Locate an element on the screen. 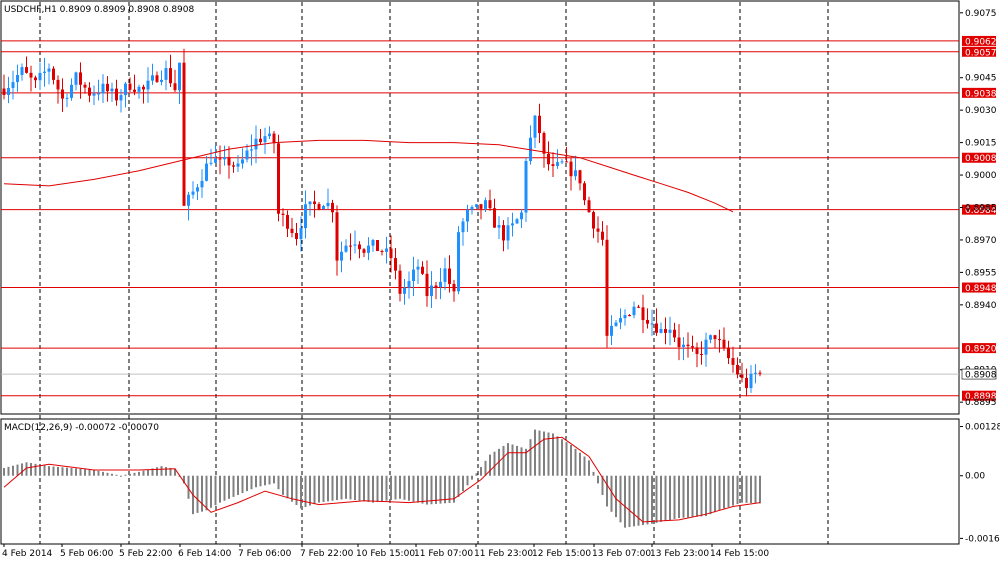 Image resolution: width=1000 pixels, height=566 pixels. price-tick-label: 0.9000 is located at coordinates (981, 176).